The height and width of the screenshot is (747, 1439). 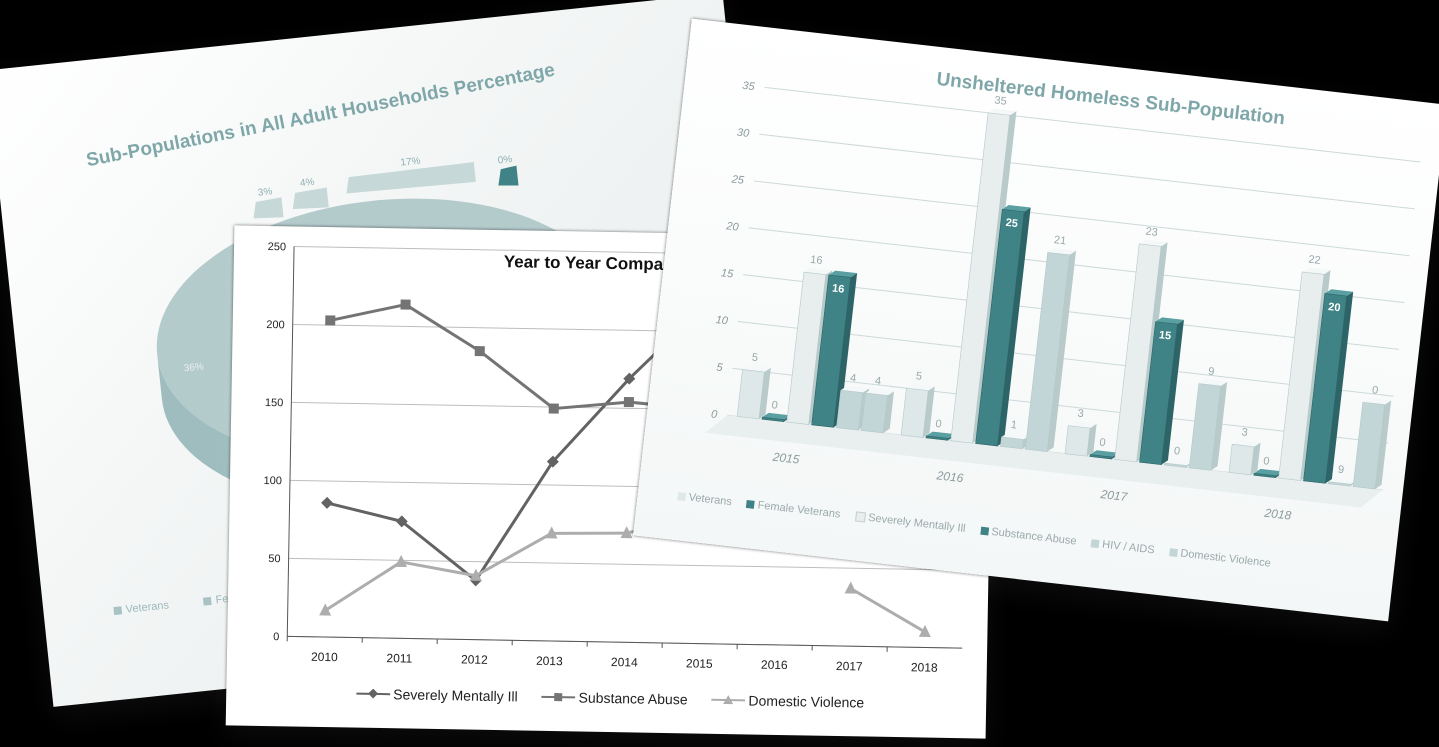 What do you see at coordinates (625, 642) in the screenshot?
I see `x-axis` at bounding box center [625, 642].